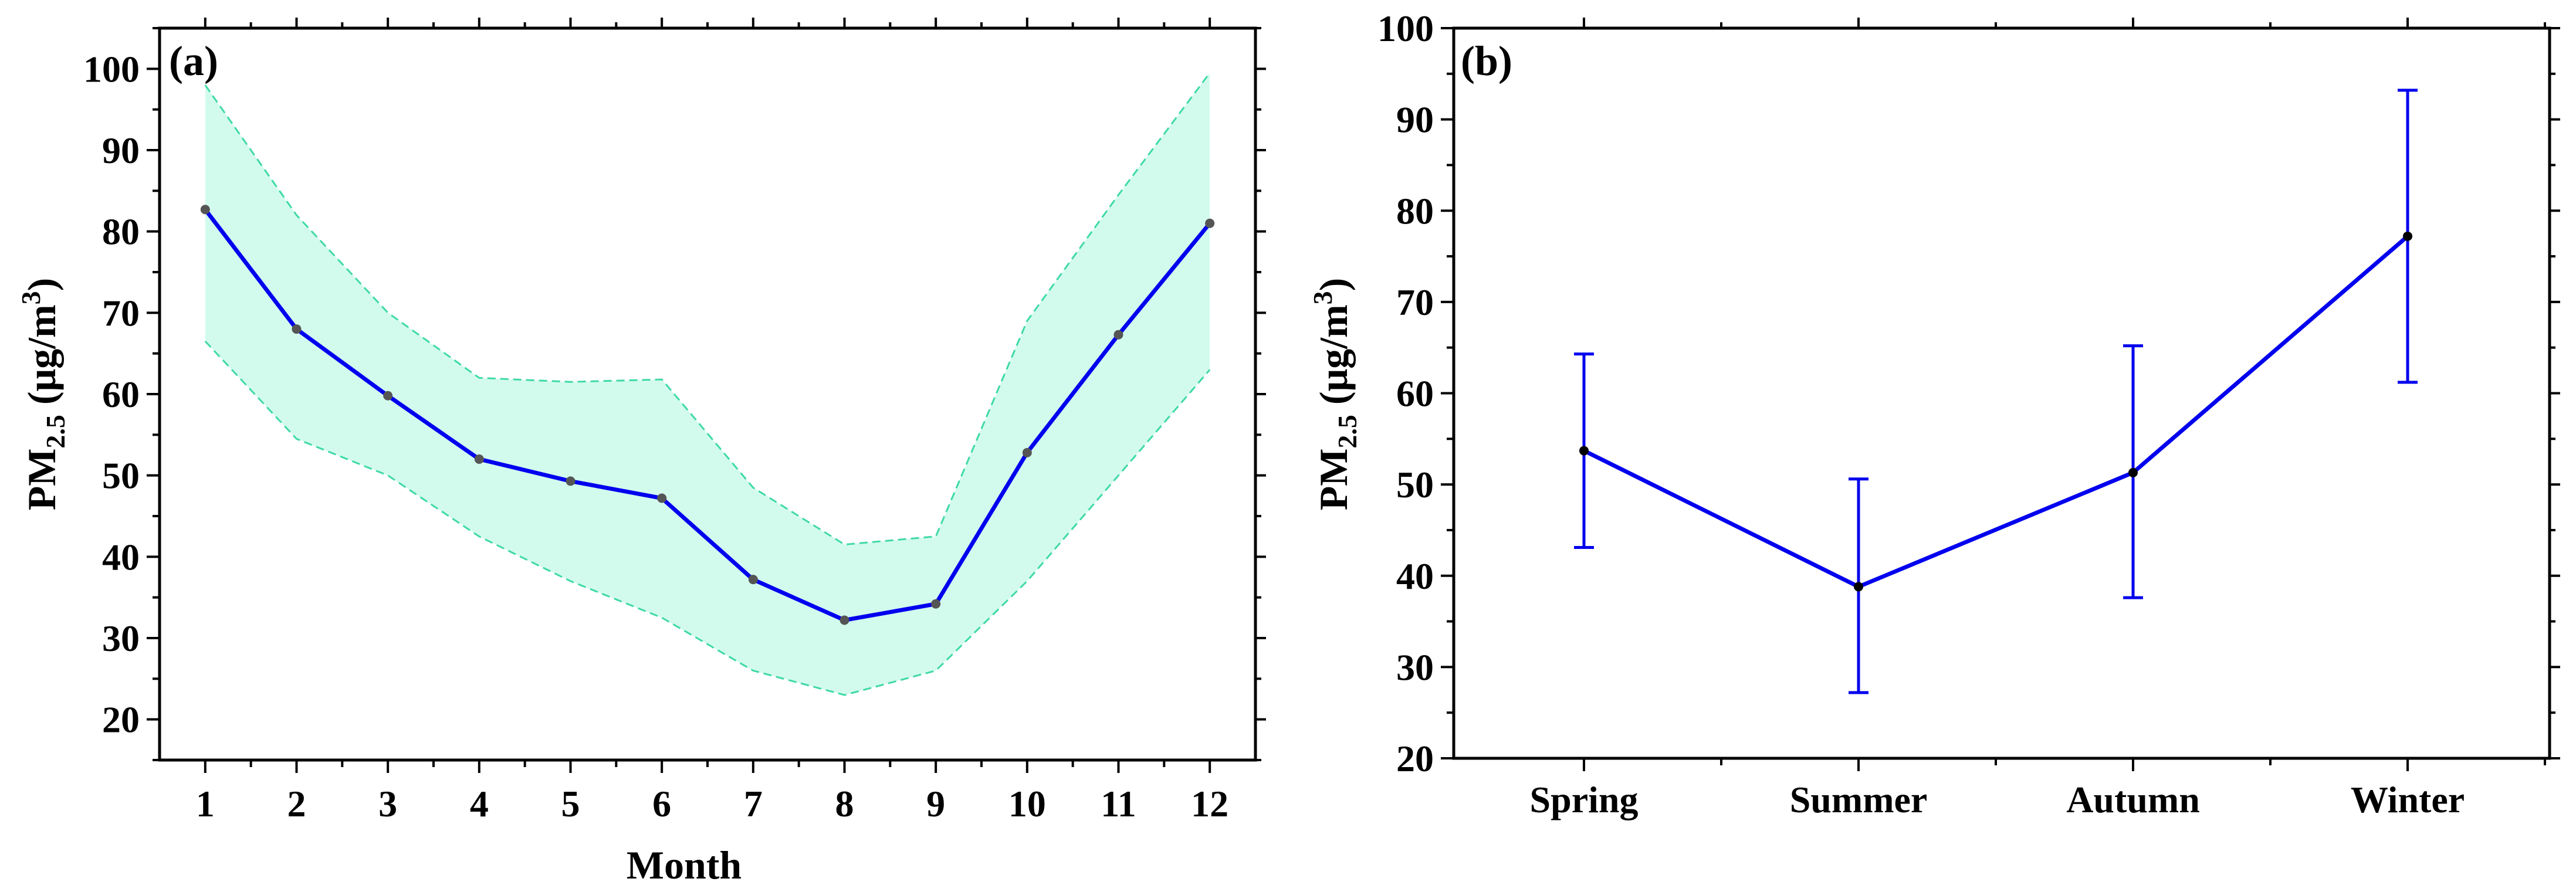 The image size is (2576, 892). Describe the element at coordinates (2133, 800) in the screenshot. I see `b-x-tick-label-autumn: Autumn` at that location.